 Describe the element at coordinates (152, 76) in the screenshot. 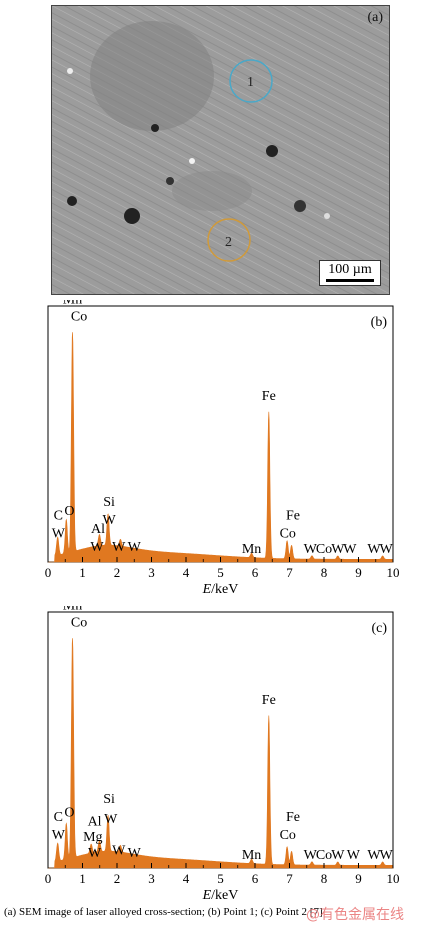

I see `sem-dark-region` at that location.